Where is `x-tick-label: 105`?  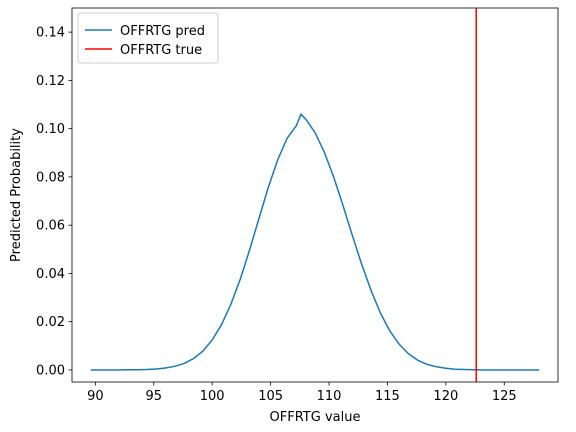 x-tick-label: 105 is located at coordinates (270, 396).